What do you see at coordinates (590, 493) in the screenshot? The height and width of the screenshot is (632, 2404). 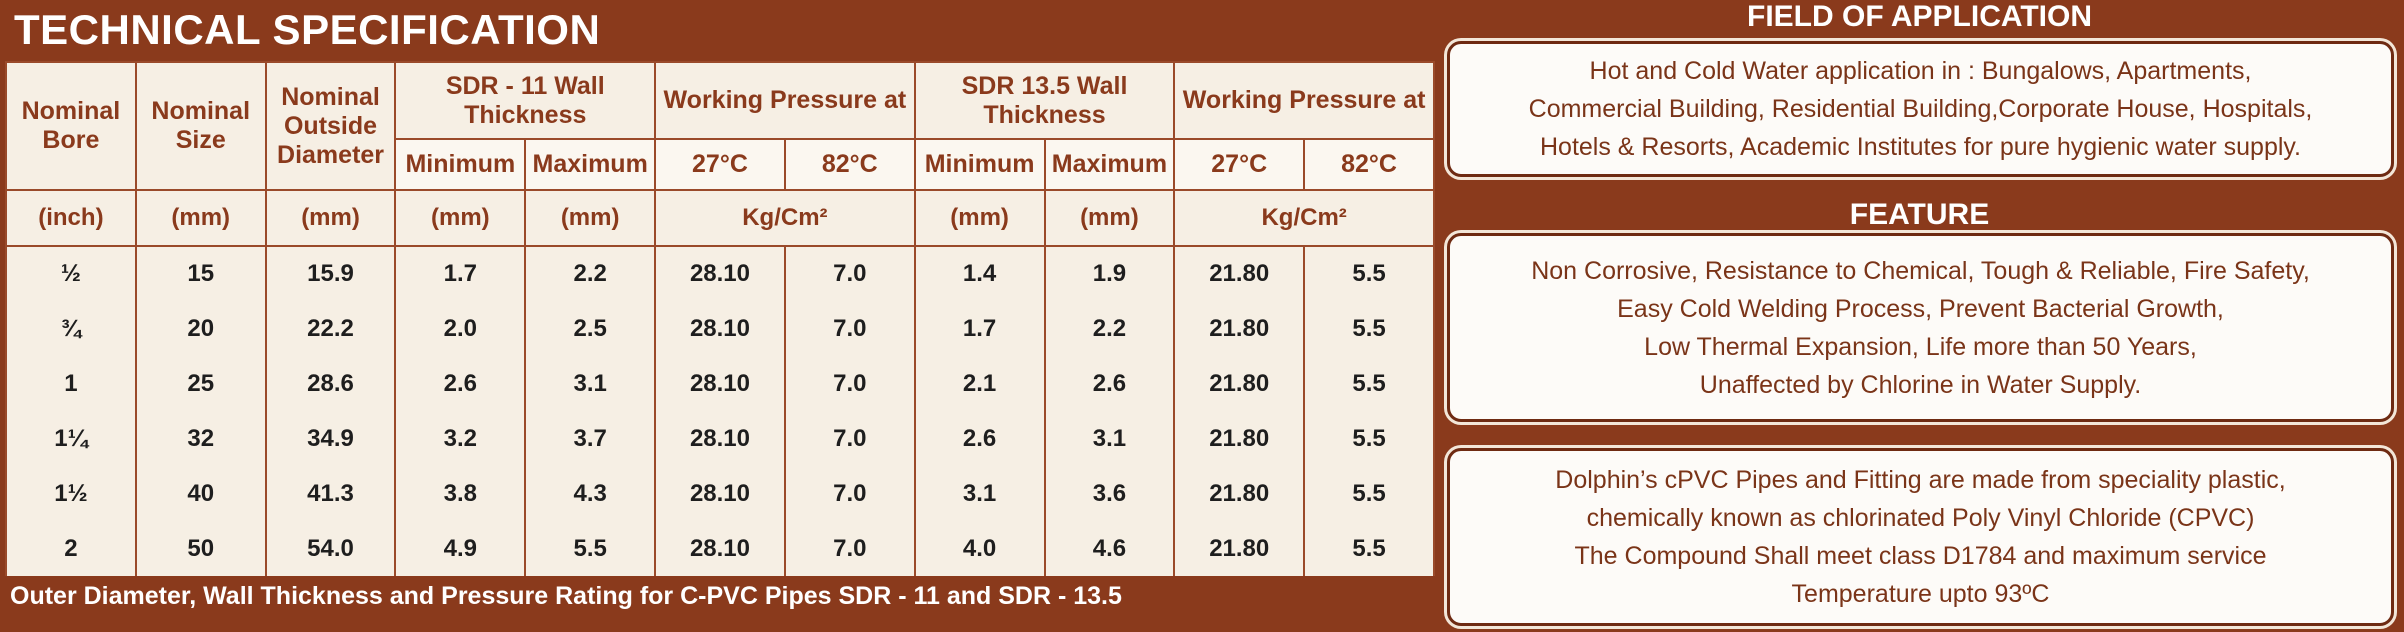 I see `cell: 4.3` at bounding box center [590, 493].